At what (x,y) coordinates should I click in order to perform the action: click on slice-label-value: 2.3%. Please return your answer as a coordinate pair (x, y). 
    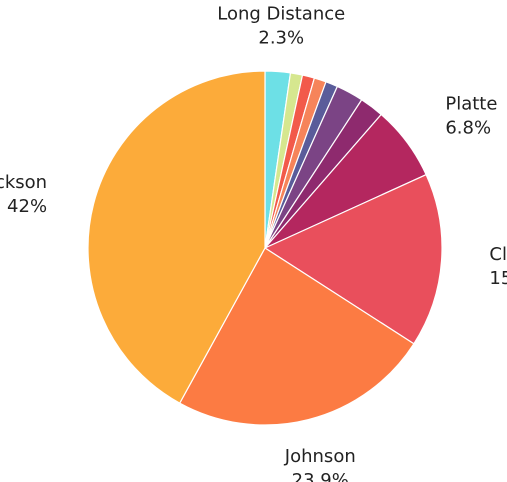
    Looking at the image, I should click on (281, 38).